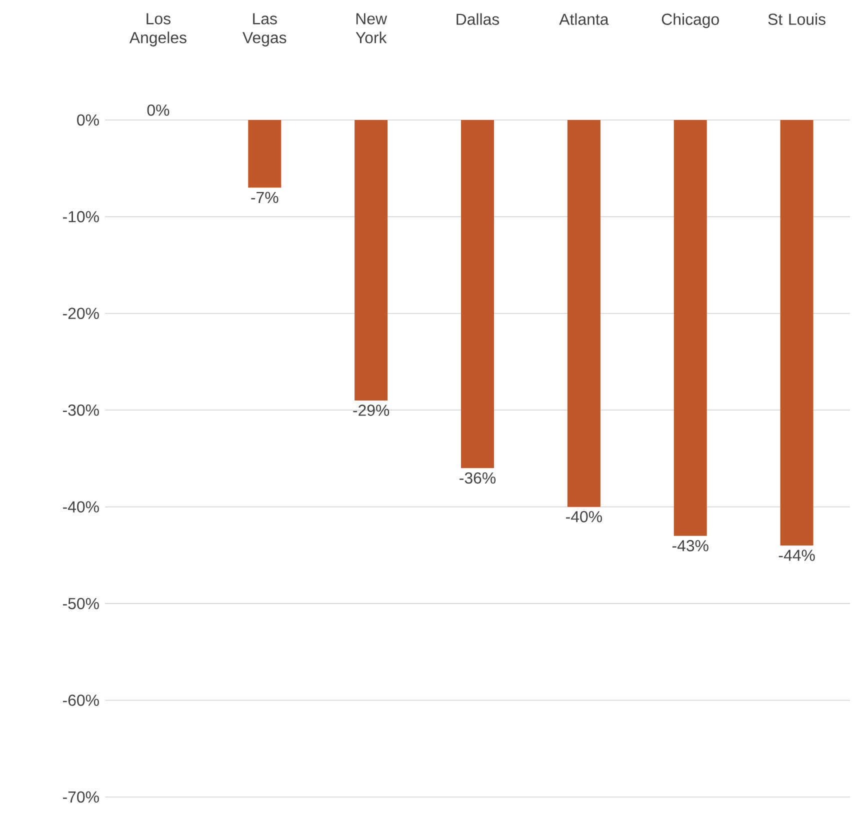 This screenshot has height=837, width=854. What do you see at coordinates (80, 410) in the screenshot?
I see `y-tick-label: -30%` at bounding box center [80, 410].